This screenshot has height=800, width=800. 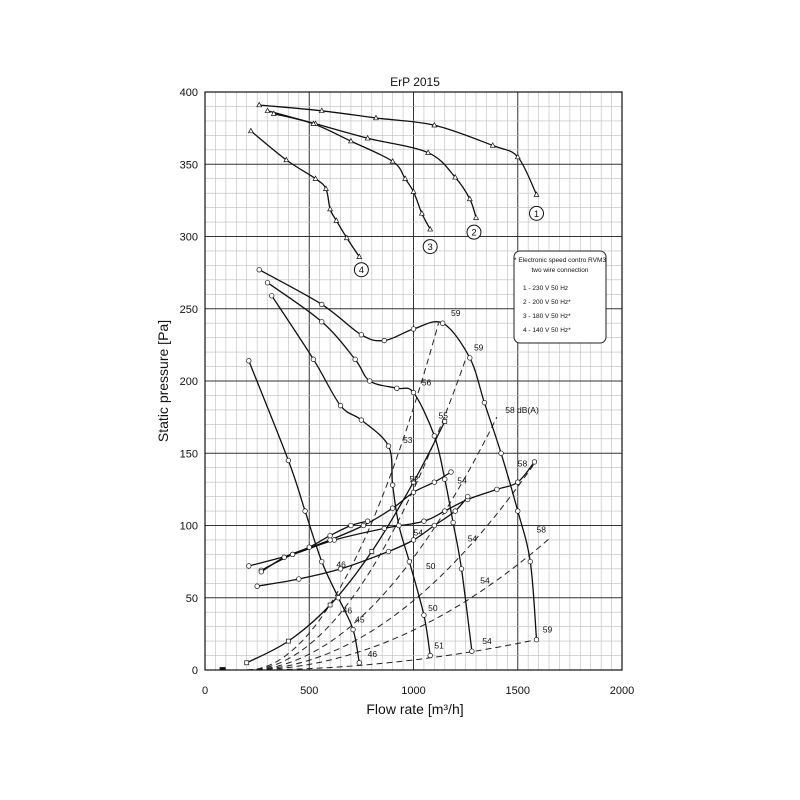 I want to click on y-tick-label: 100, so click(x=189, y=527).